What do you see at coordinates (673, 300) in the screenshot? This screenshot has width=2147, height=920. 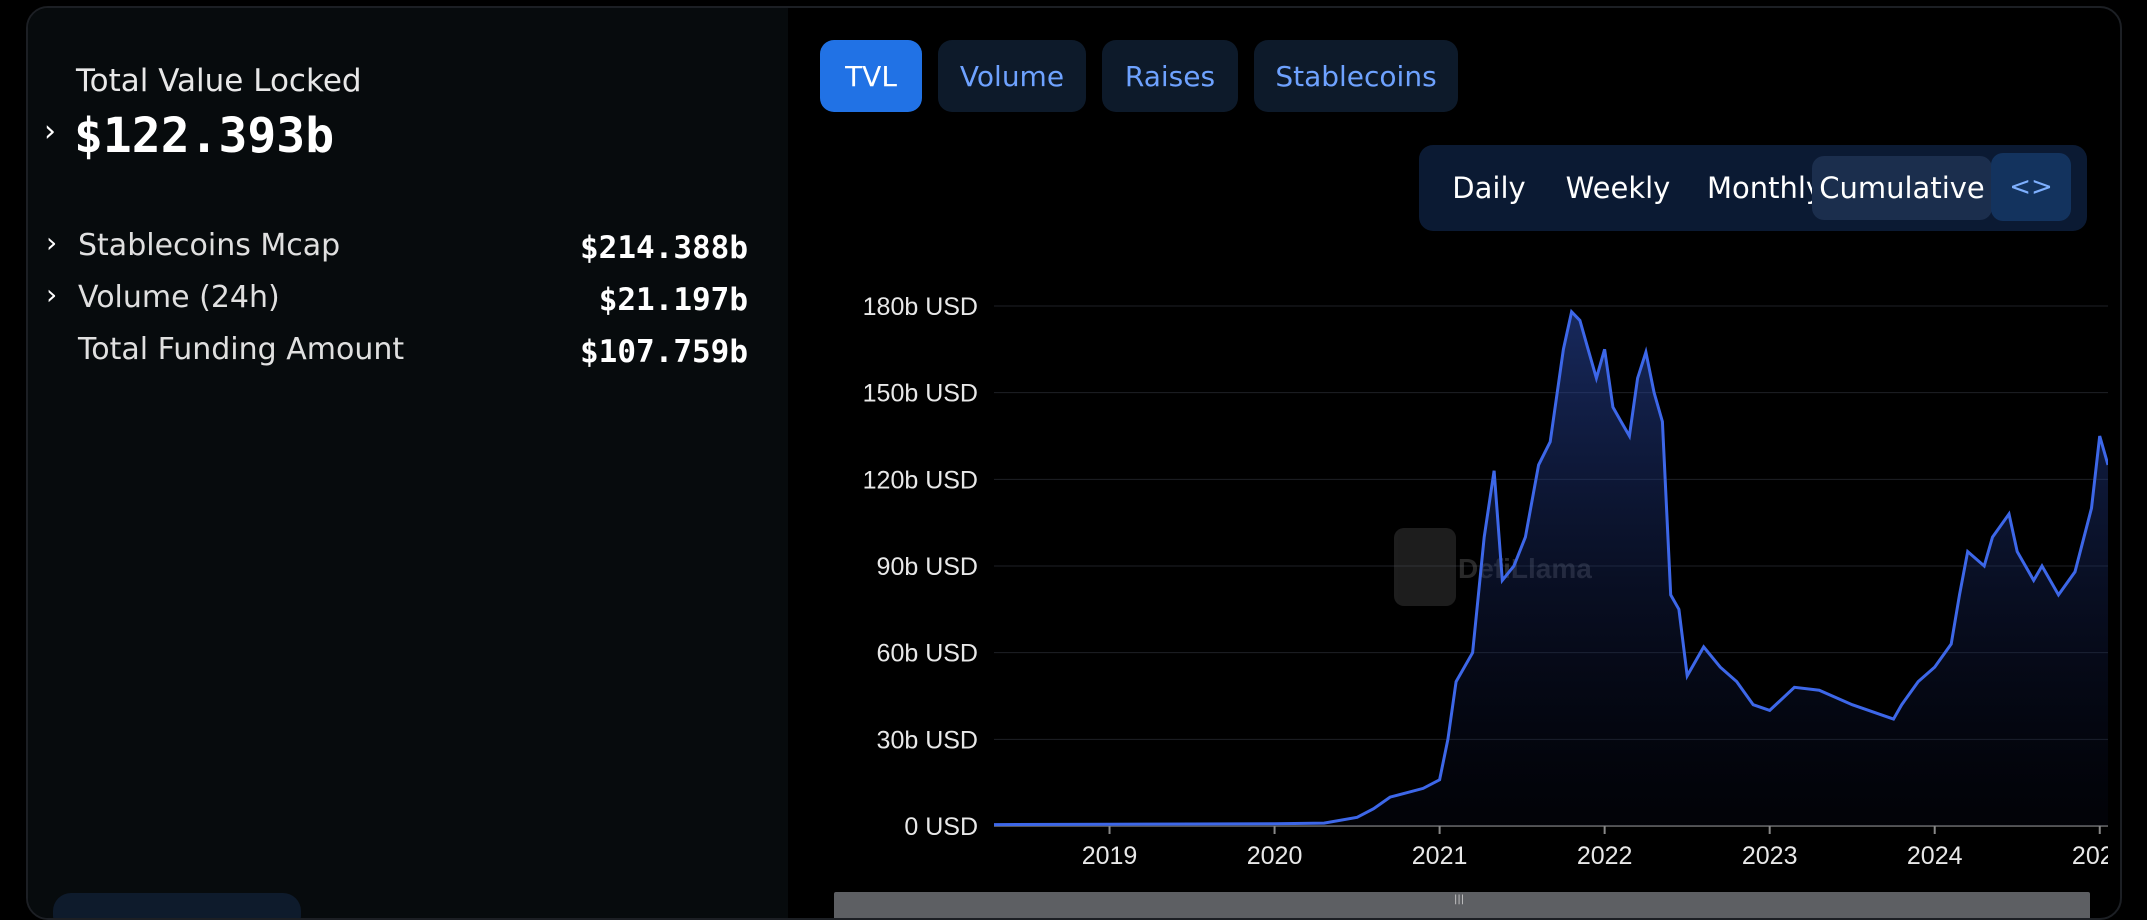 I see `stat-value: $21.197b` at bounding box center [673, 300].